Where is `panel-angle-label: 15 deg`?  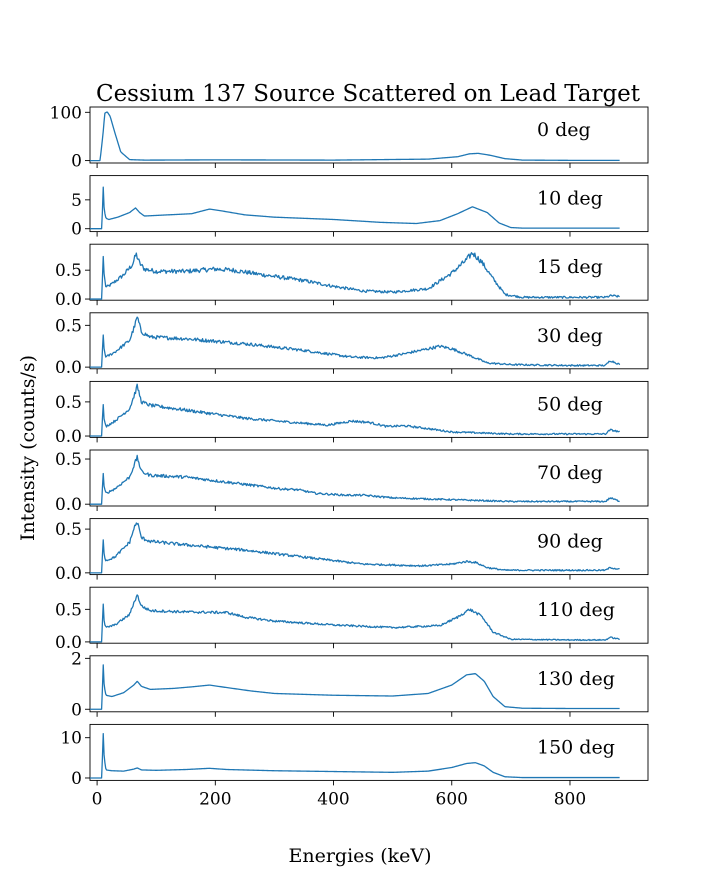 panel-angle-label: 15 deg is located at coordinates (570, 267).